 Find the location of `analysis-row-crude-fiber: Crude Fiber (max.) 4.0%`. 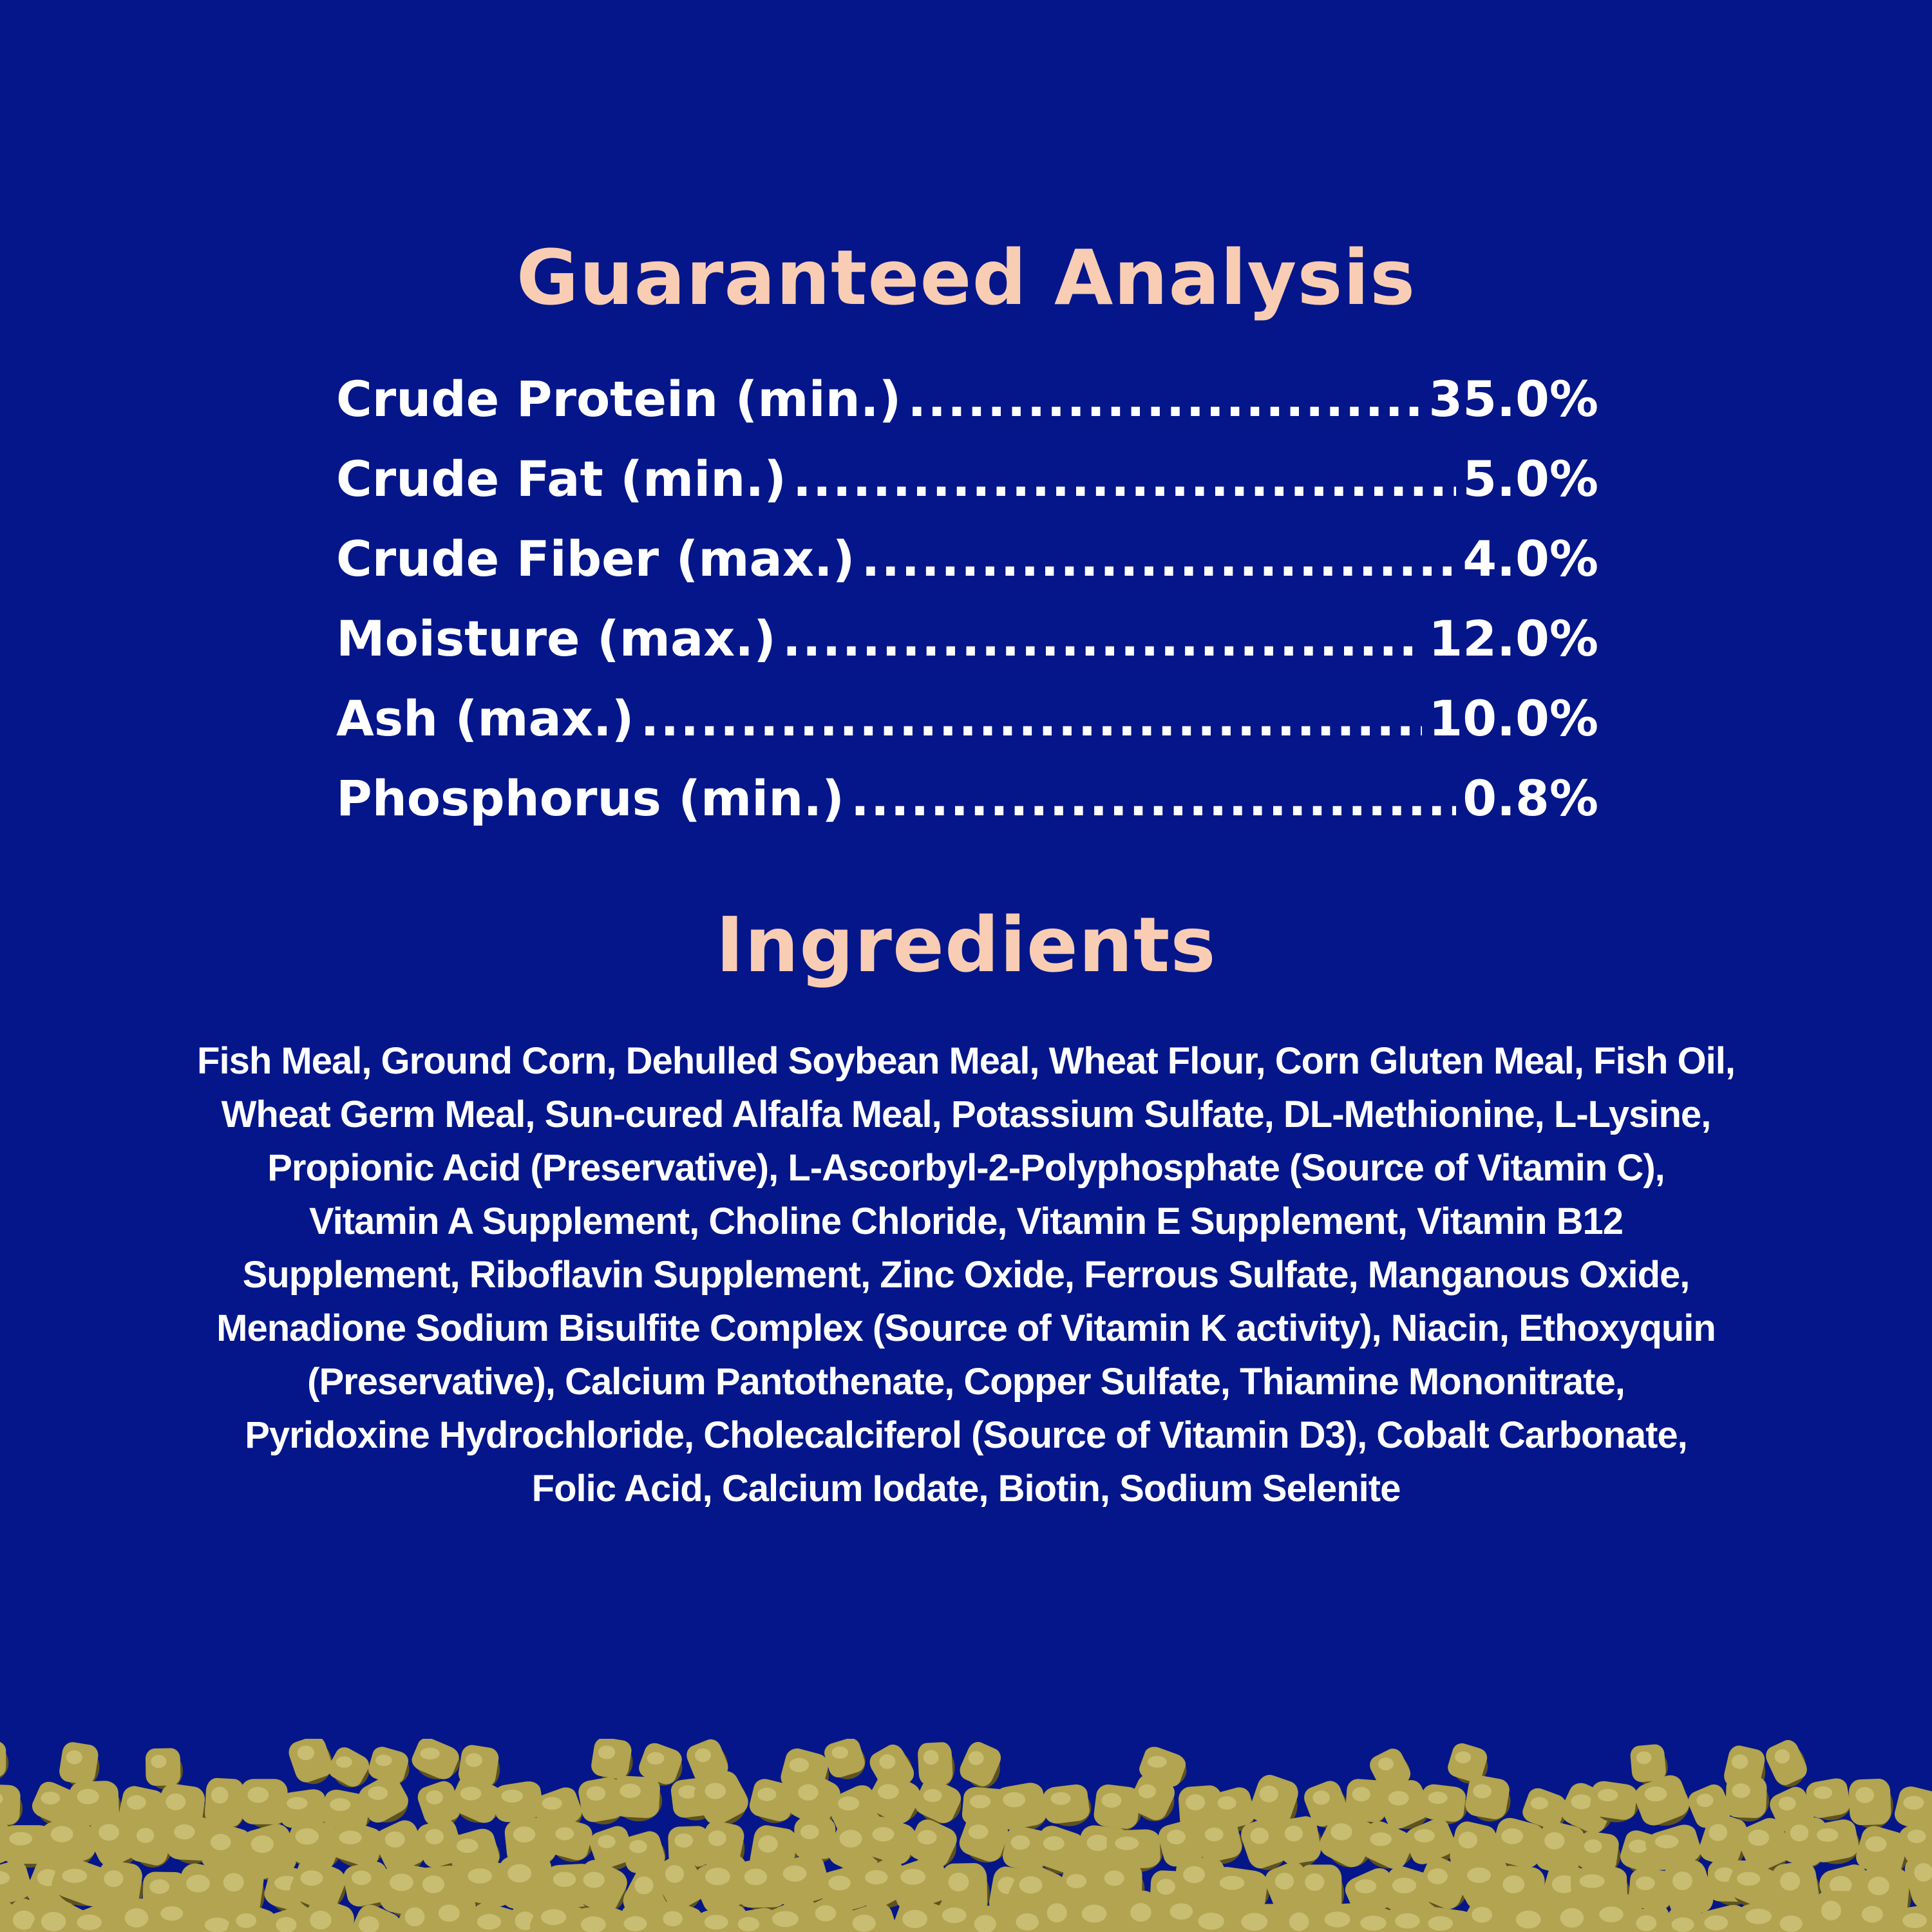

analysis-row-crude-fiber: Crude Fiber (max.) 4.0% is located at coordinates (967, 570).